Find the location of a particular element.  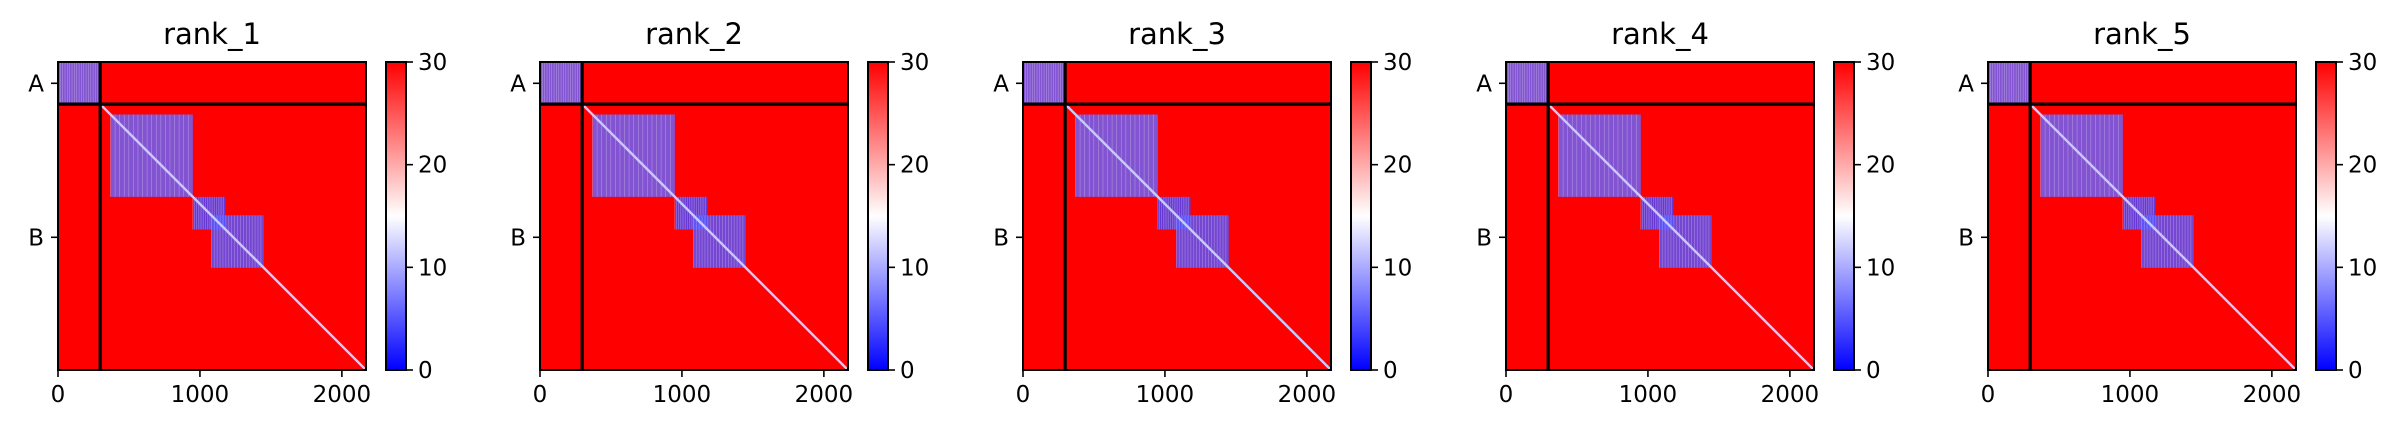

panel-title: rank_3 is located at coordinates (1177, 34).